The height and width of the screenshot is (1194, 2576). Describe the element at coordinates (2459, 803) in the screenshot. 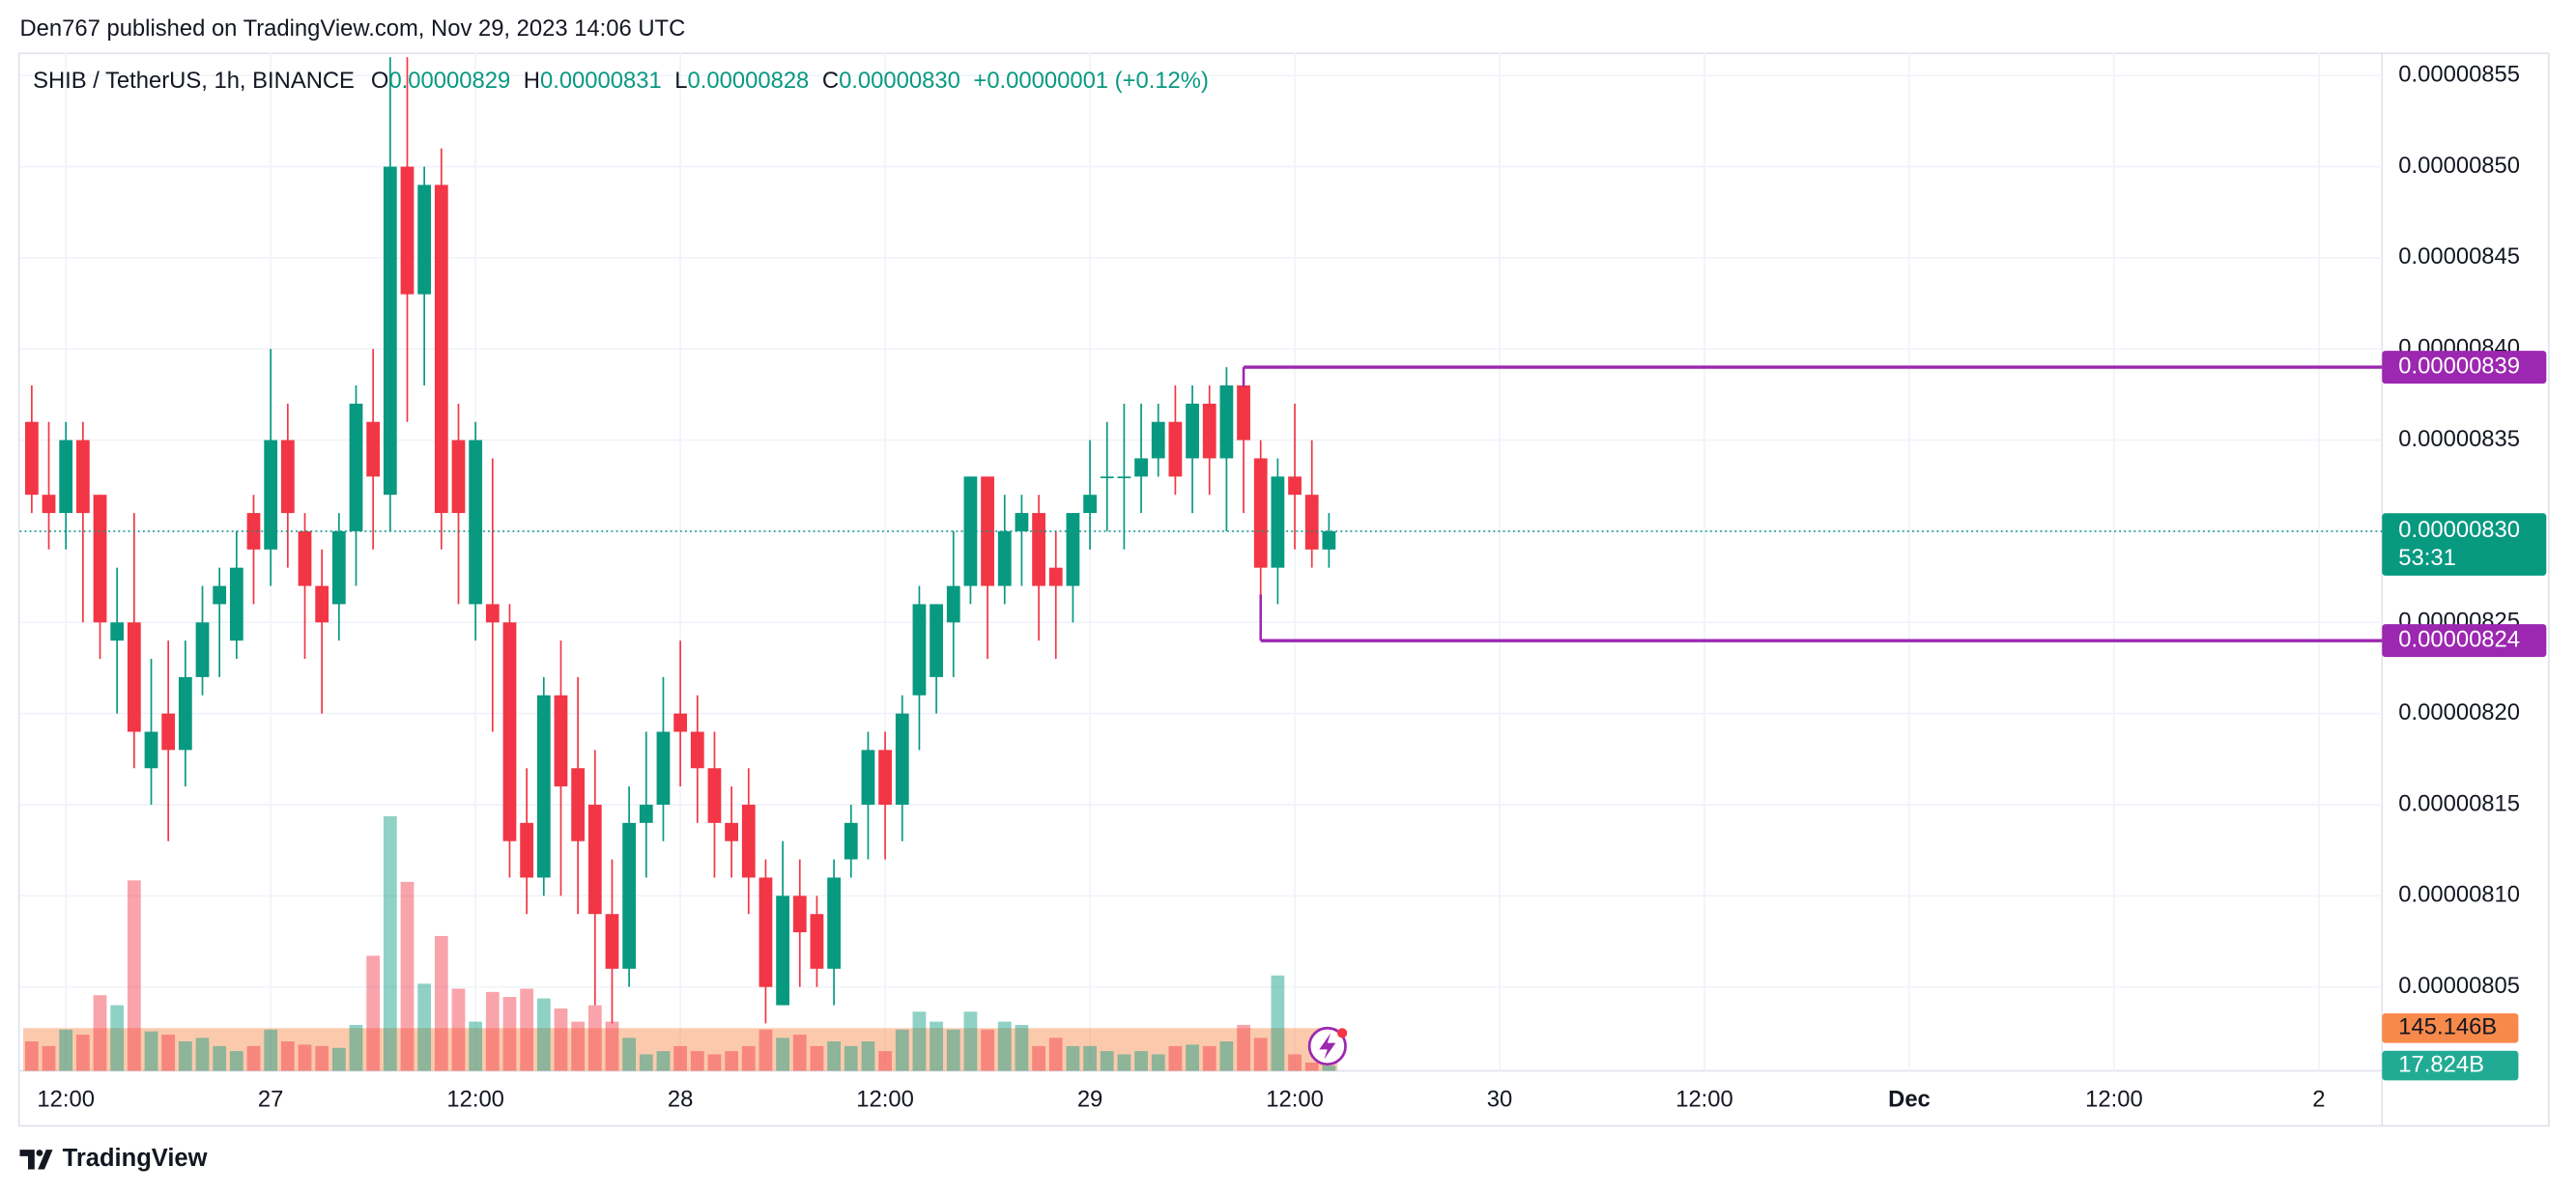

I see `y-tick-label: 0.00000815` at that location.